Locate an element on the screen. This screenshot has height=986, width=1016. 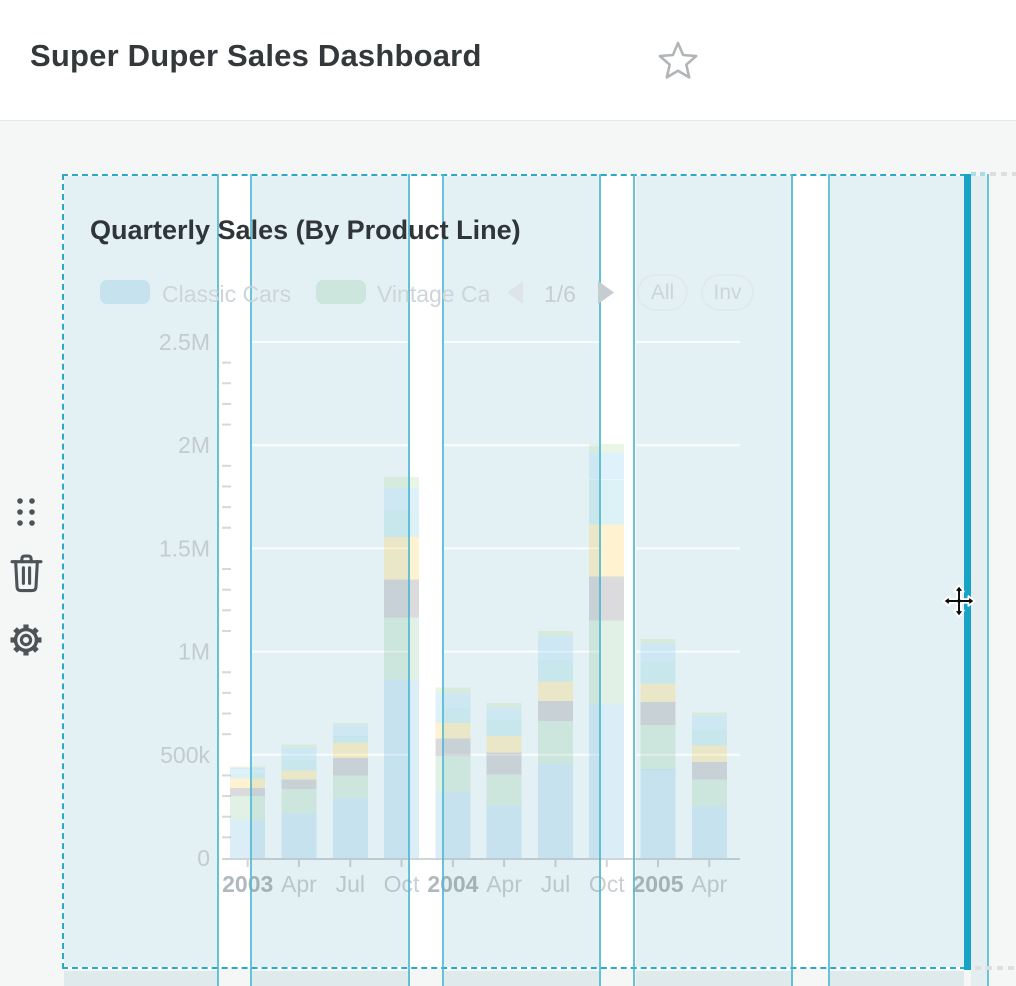
chart-title: Quarterly Sales (By Product Line) is located at coordinates (305, 230).